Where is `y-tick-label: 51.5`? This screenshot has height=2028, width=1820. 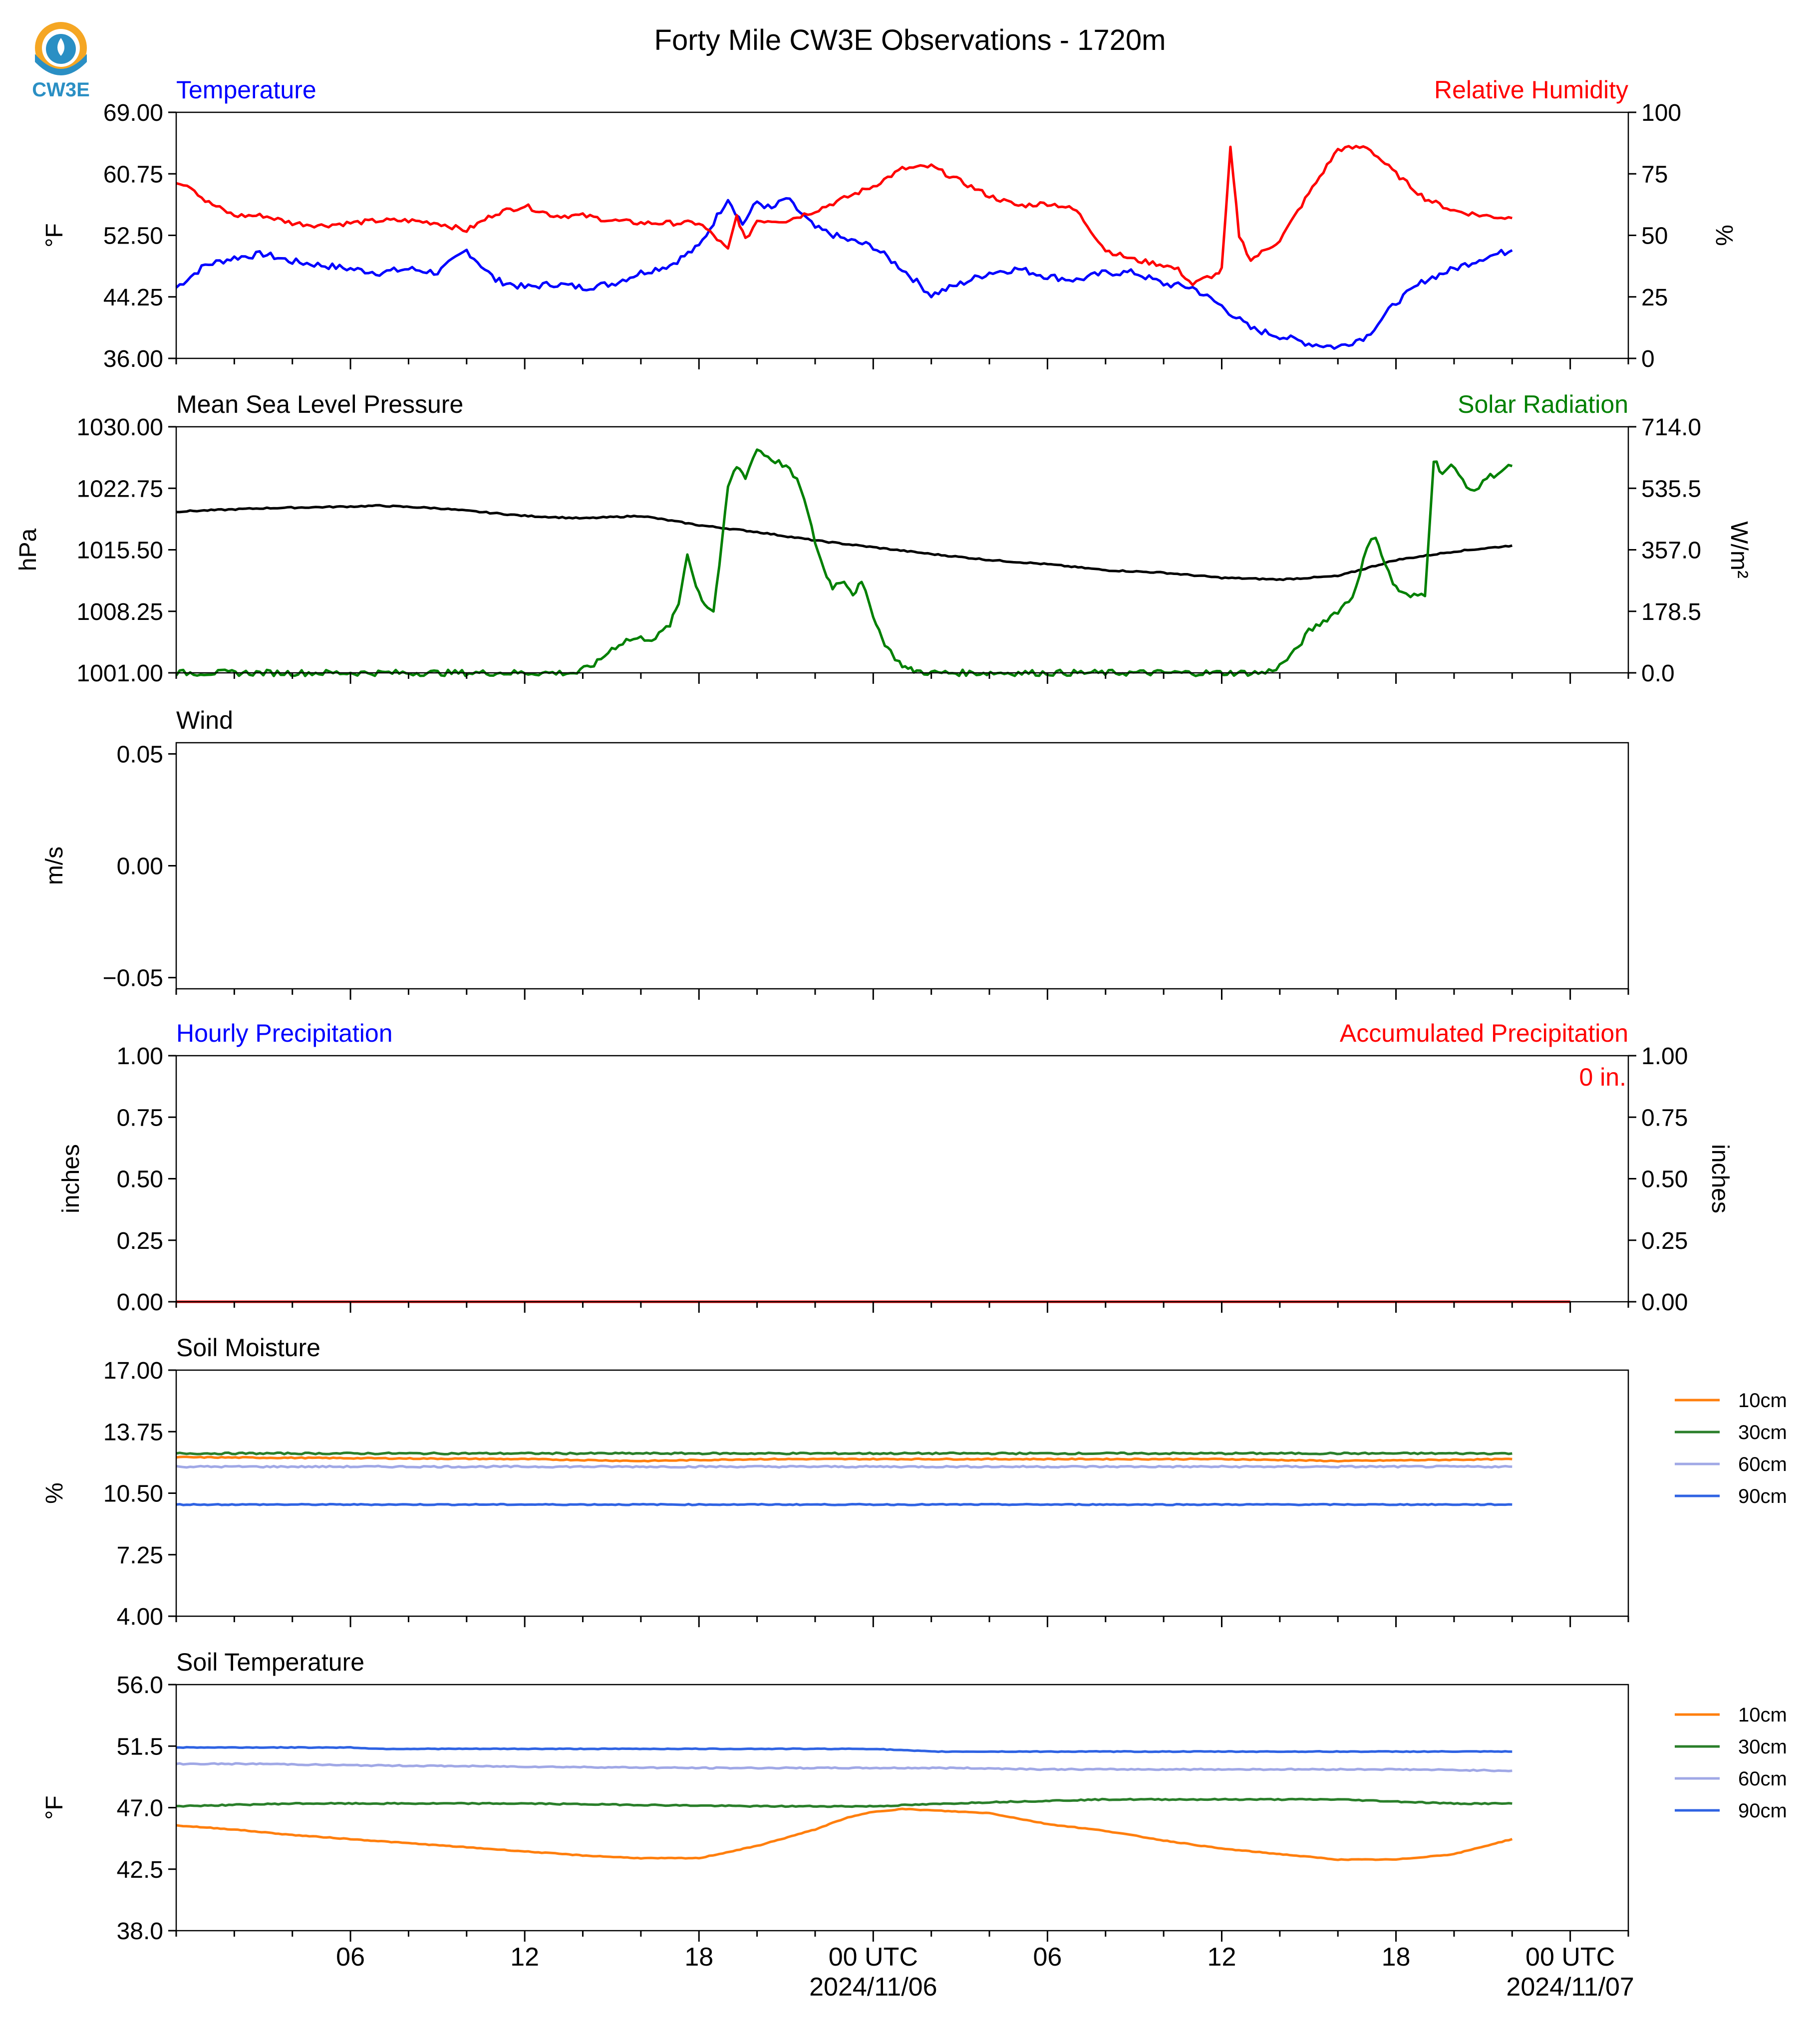
y-tick-label: 51.5 is located at coordinates (140, 1747).